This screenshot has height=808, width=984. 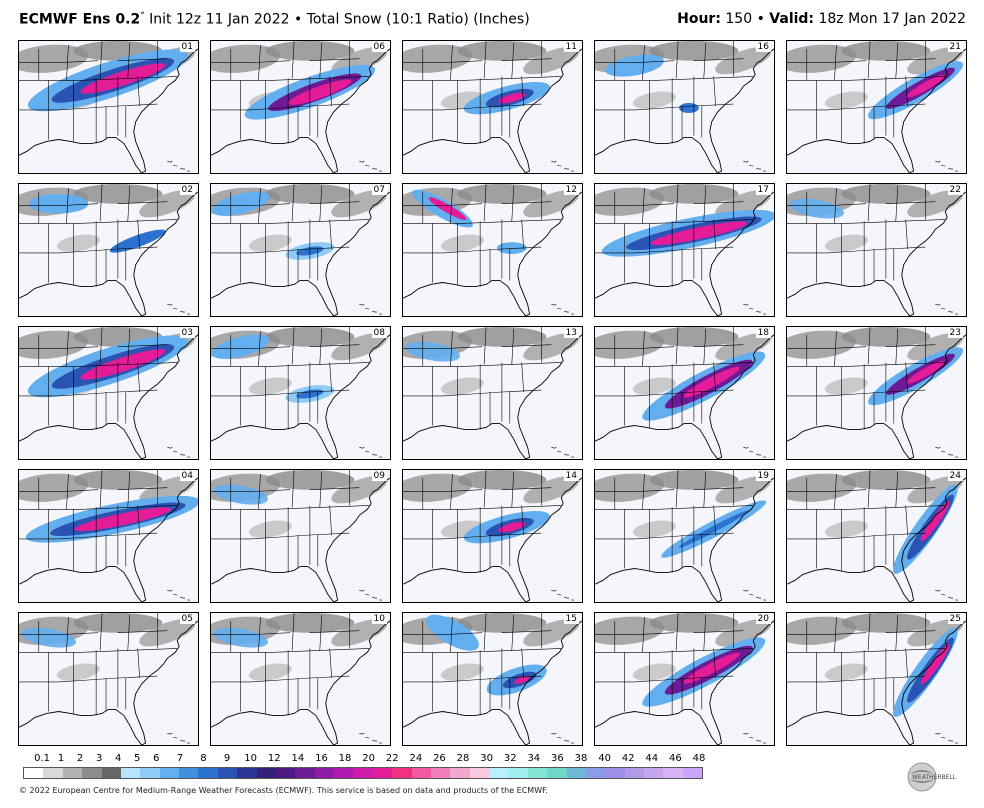 I want to click on colorbar-tick-label: 48, so click(x=699, y=758).